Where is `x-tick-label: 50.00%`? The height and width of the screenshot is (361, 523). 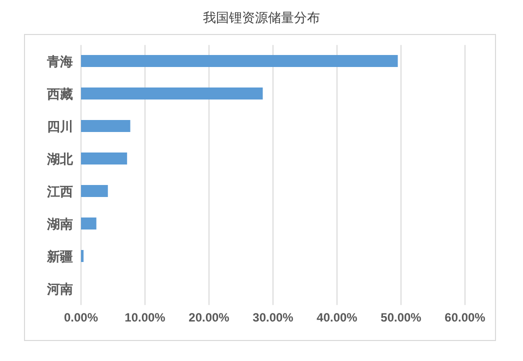 x-tick-label: 50.00% is located at coordinates (401, 317).